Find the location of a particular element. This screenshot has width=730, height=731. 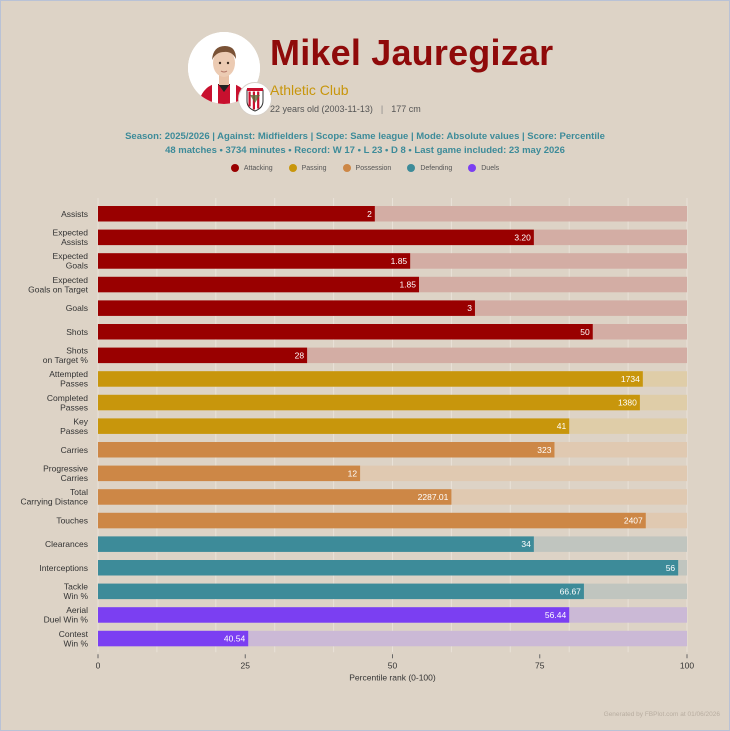

x-axis-title: Percentile rank (0-100) is located at coordinates (392, 677).